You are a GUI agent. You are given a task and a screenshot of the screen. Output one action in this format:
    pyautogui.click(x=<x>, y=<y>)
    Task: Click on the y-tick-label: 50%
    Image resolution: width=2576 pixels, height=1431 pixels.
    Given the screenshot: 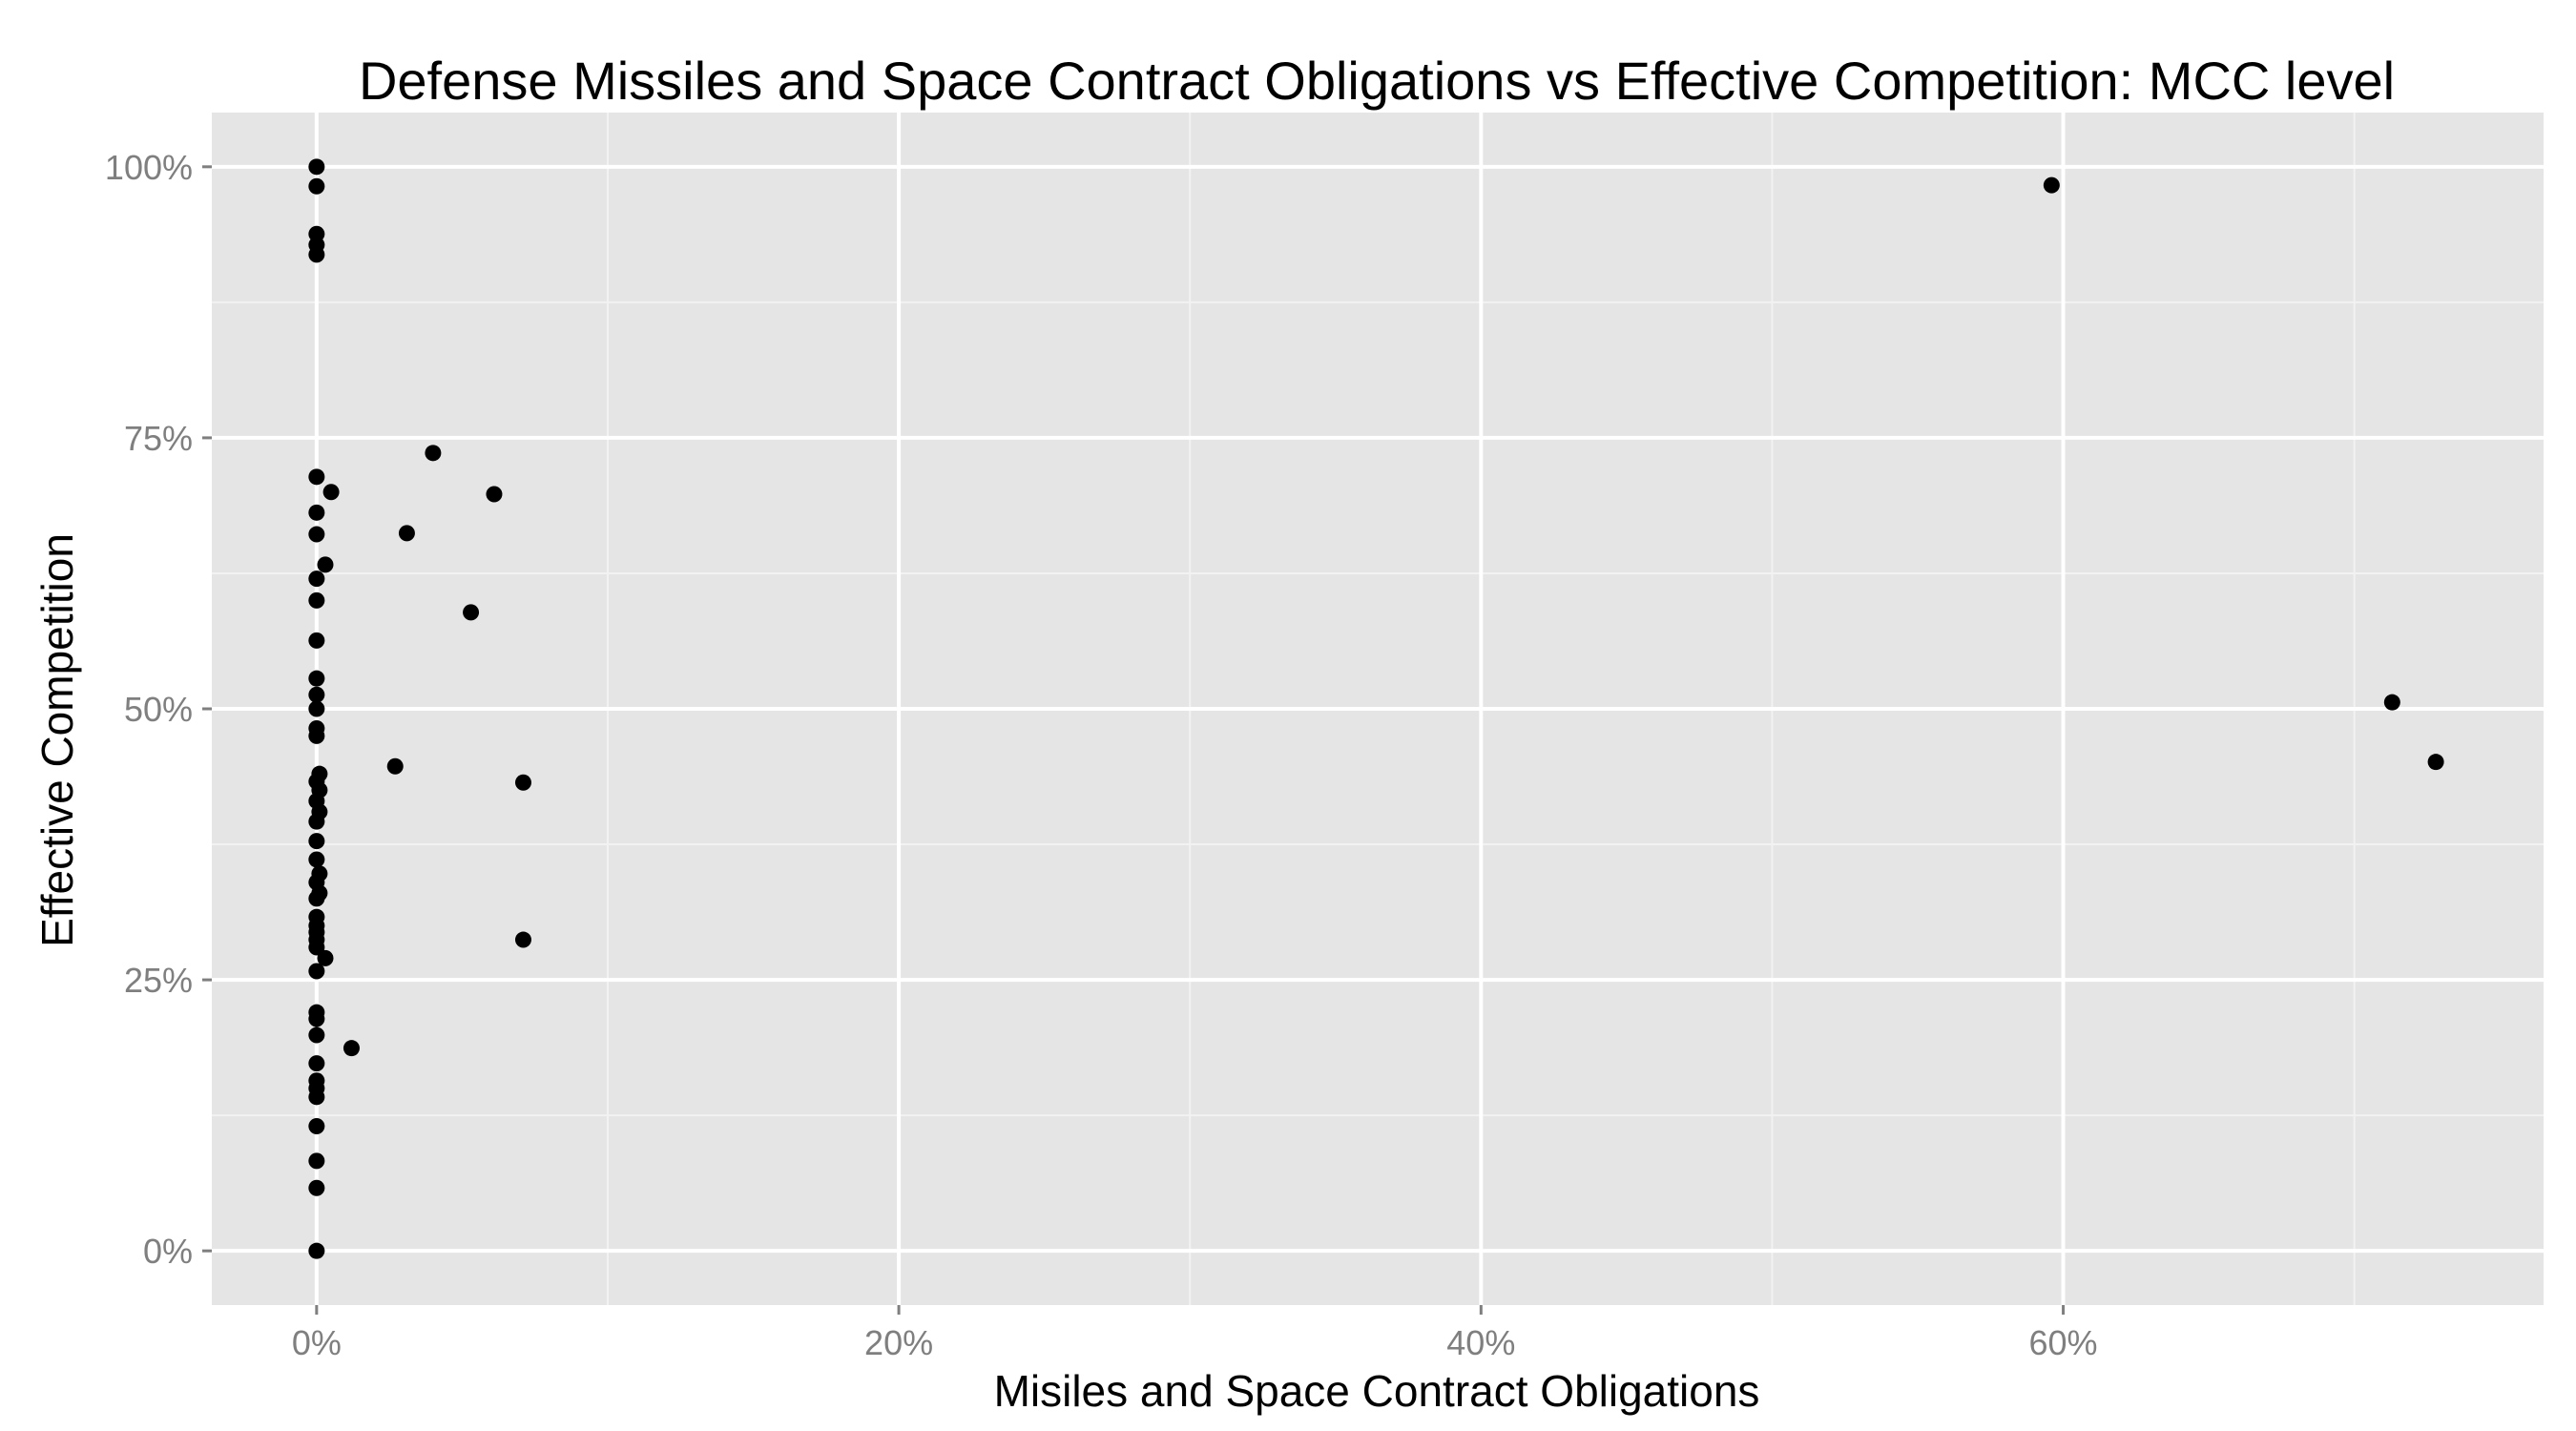 What is the action you would take?
    pyautogui.click(x=158, y=709)
    